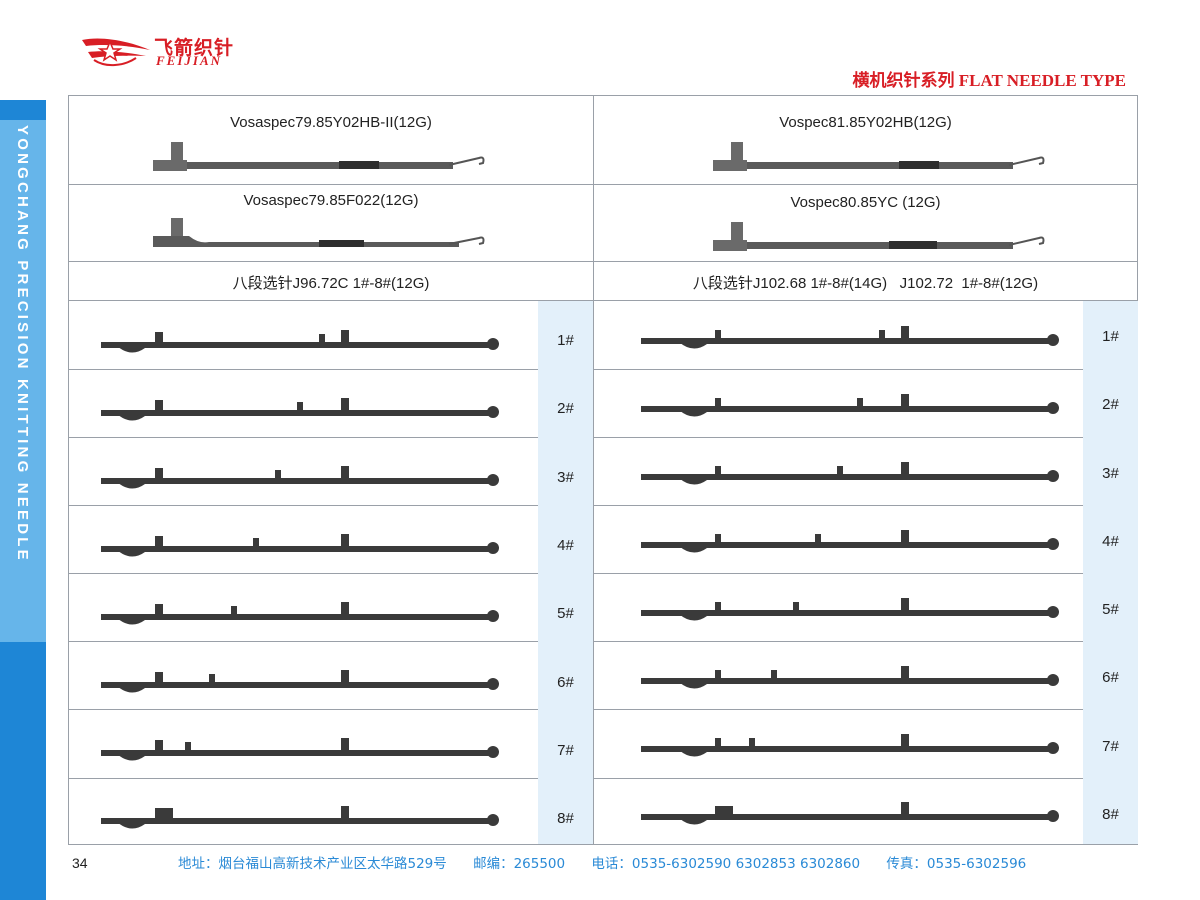 The image size is (1200, 900). Describe the element at coordinates (726, 864) in the screenshot. I see `footer-phone: 电话：0535-6302590 6302853 6302860` at that location.